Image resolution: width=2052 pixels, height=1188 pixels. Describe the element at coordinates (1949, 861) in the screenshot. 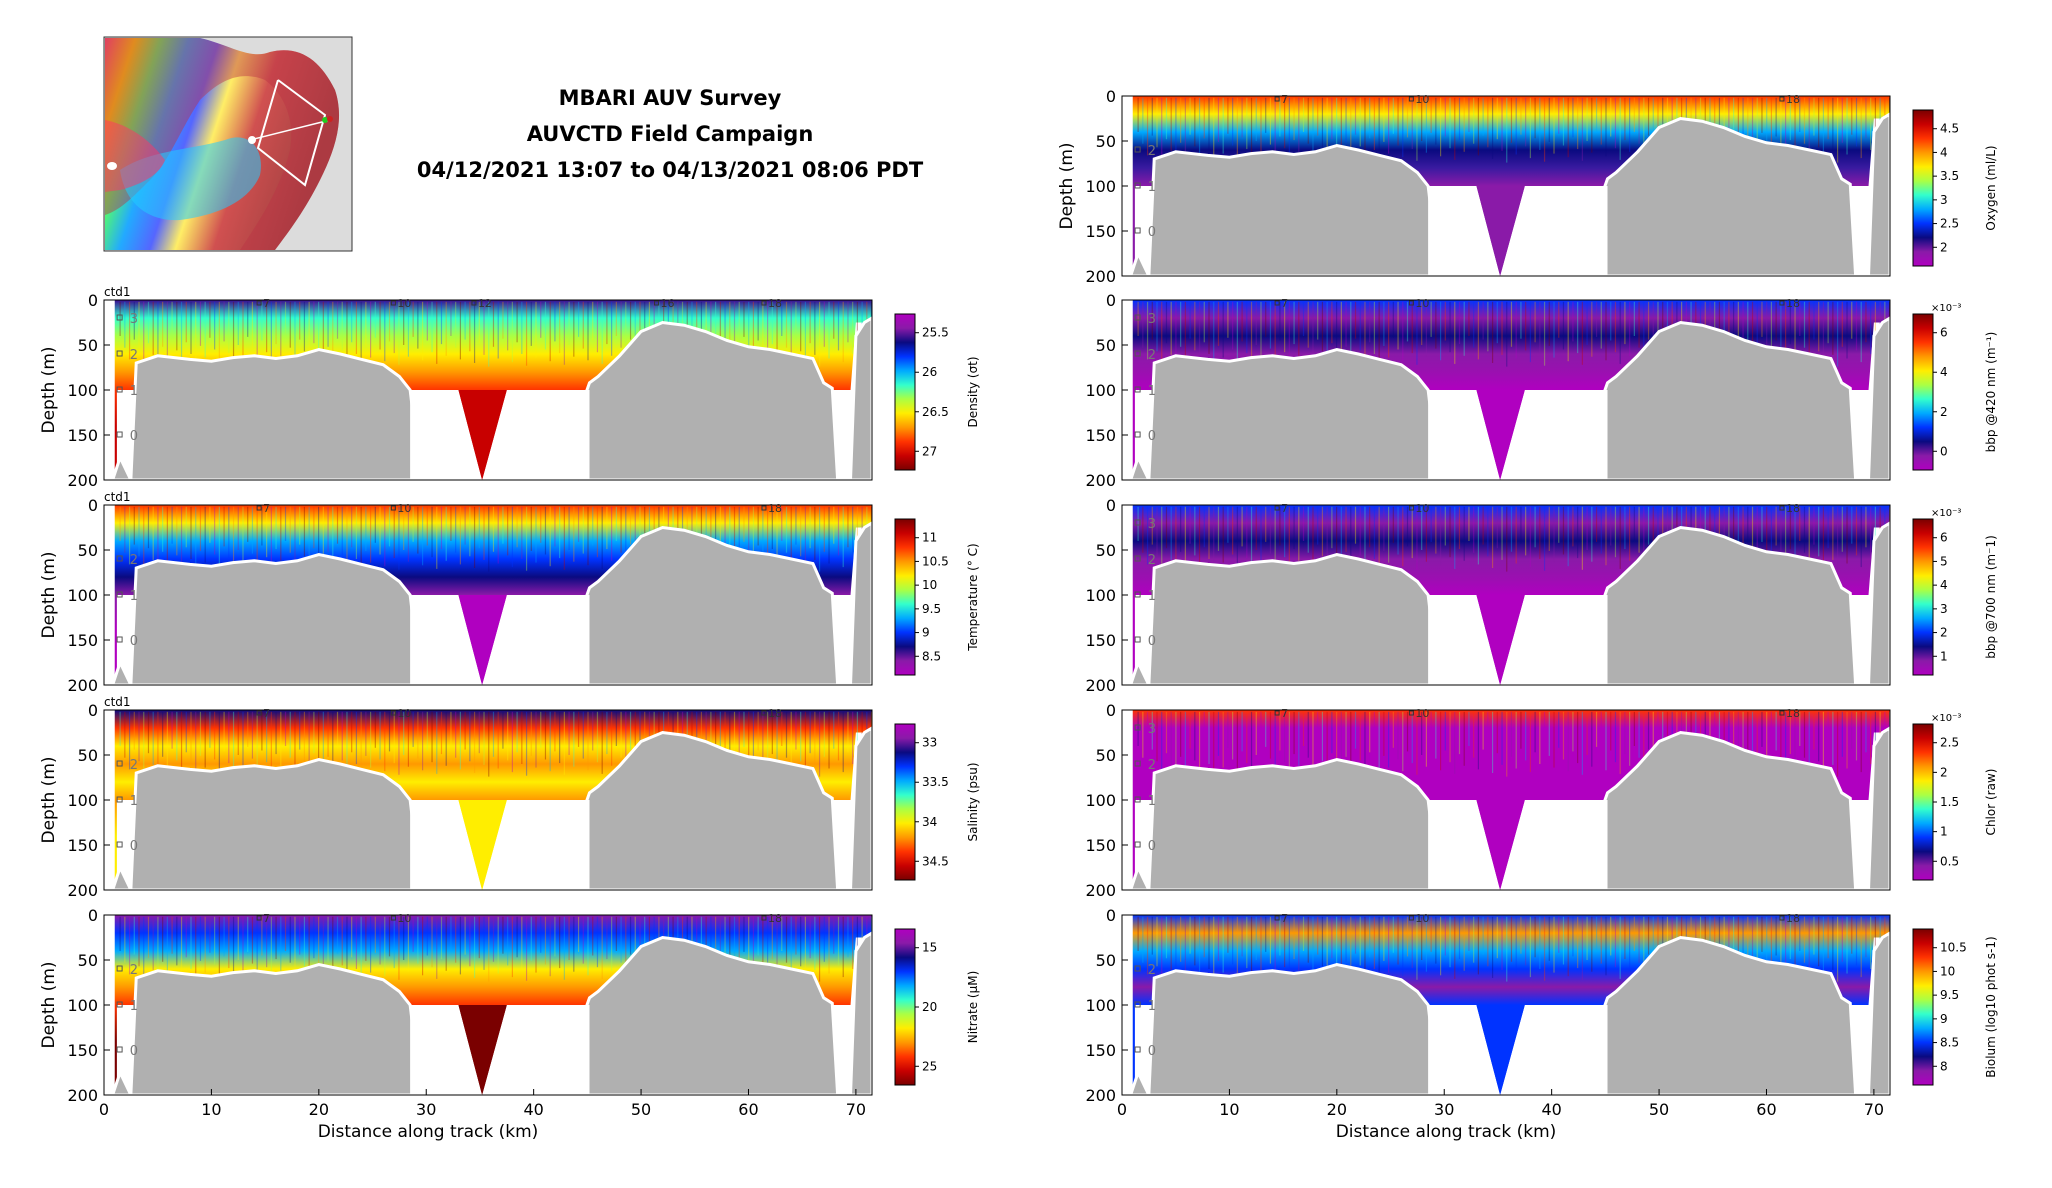

I see `colorbar-tick-label: 0.5` at that location.